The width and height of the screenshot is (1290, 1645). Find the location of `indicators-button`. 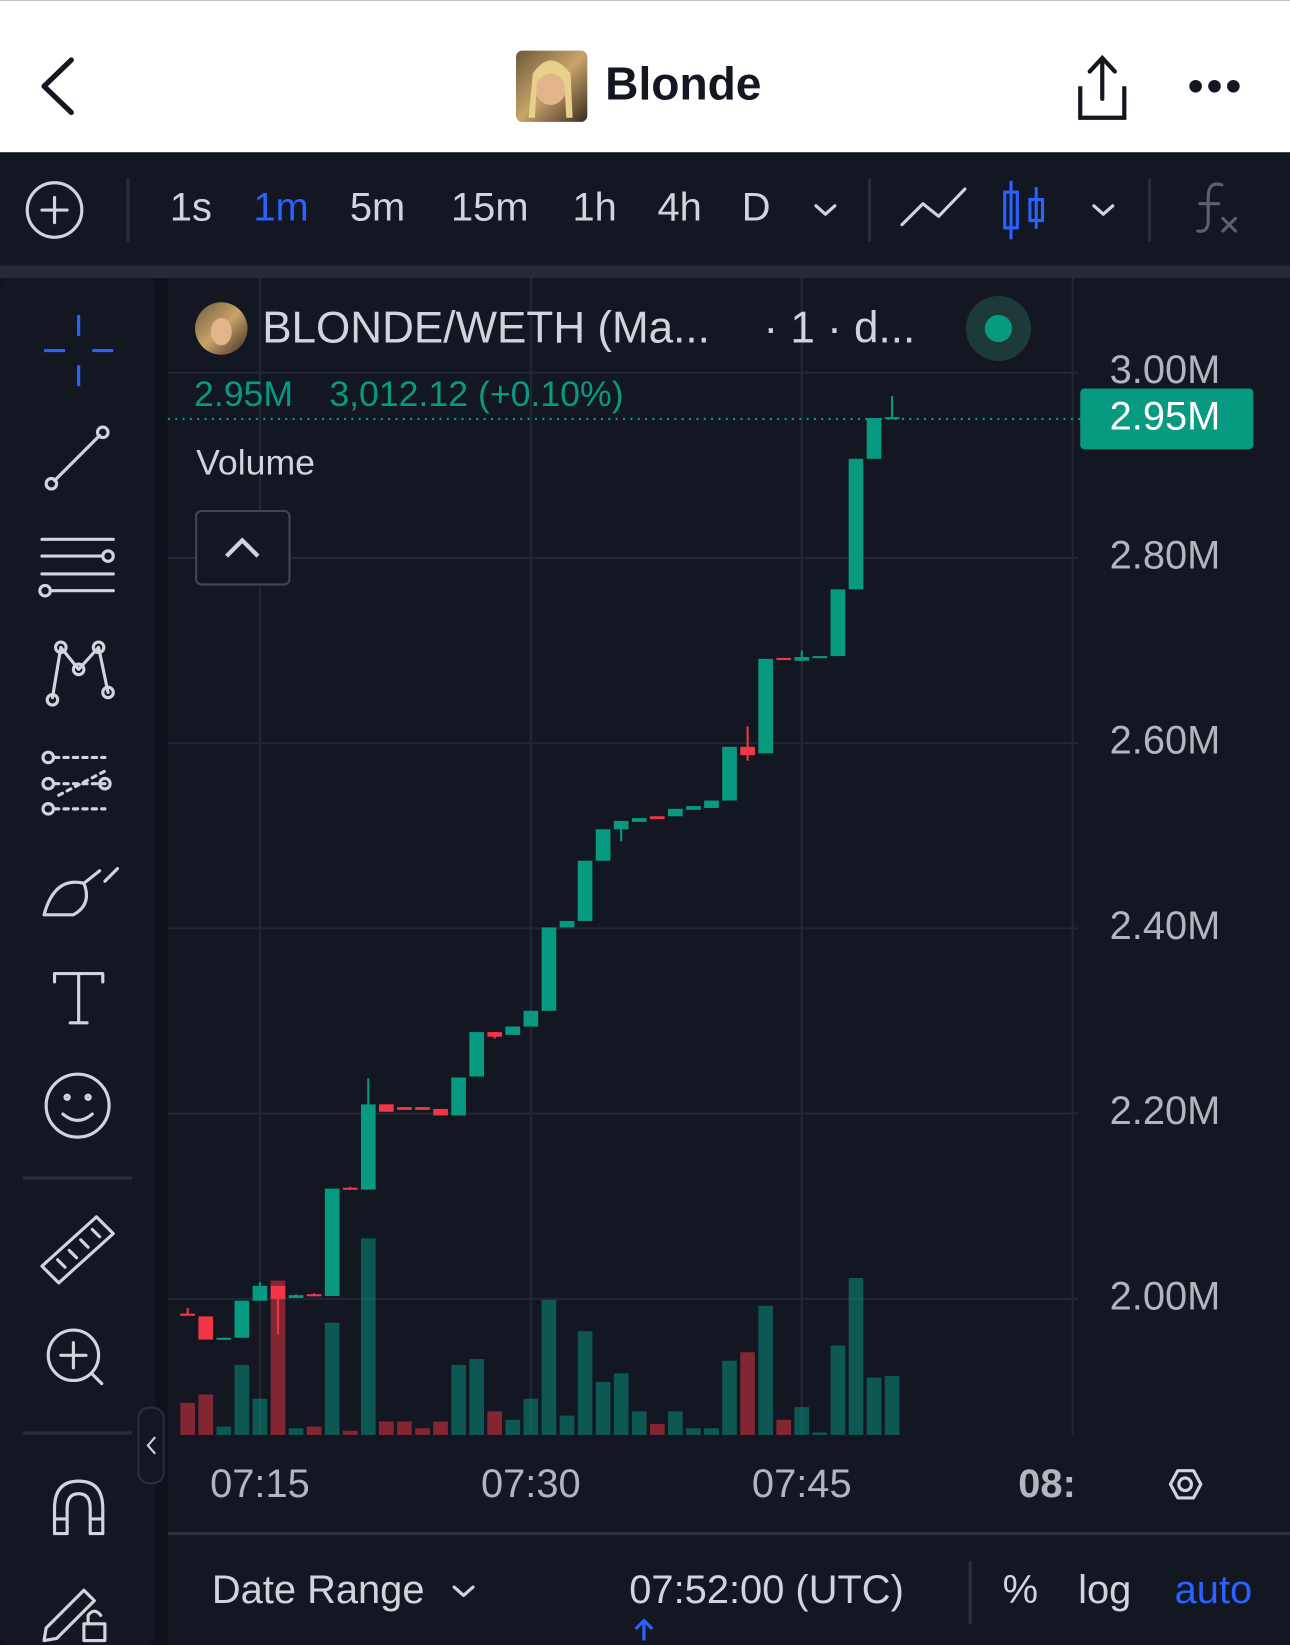

indicators-button is located at coordinates (1217, 207).